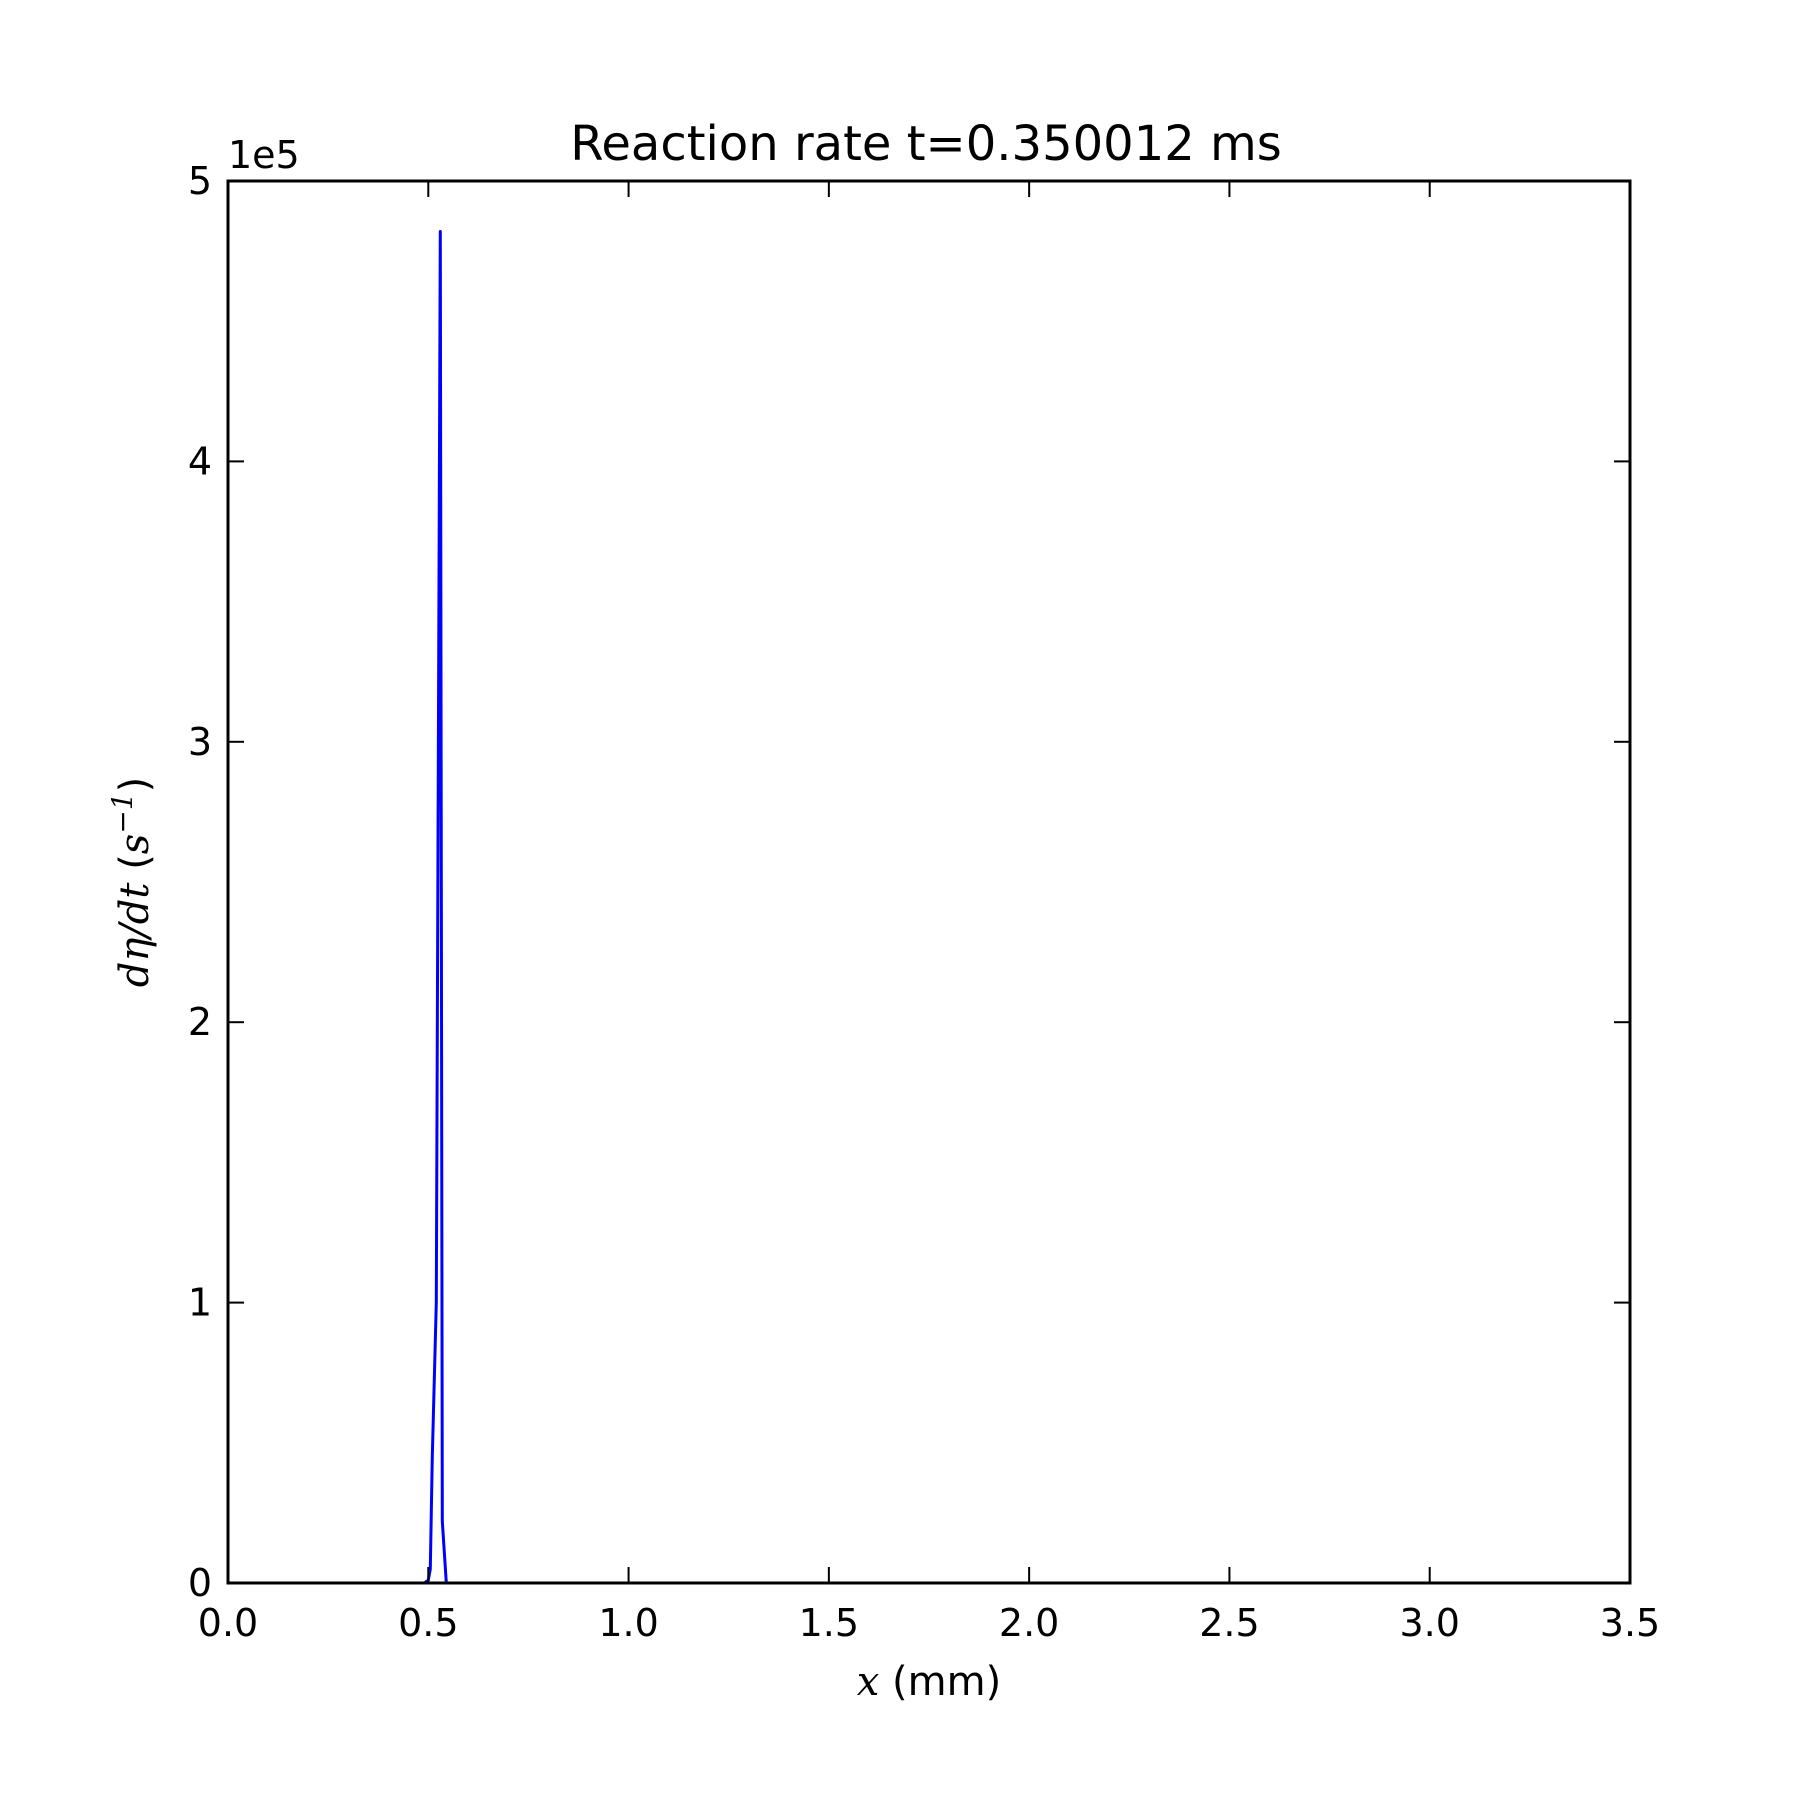 Image resolution: width=1800 pixels, height=1800 pixels. I want to click on x-tick-label: 0.0, so click(228, 1623).